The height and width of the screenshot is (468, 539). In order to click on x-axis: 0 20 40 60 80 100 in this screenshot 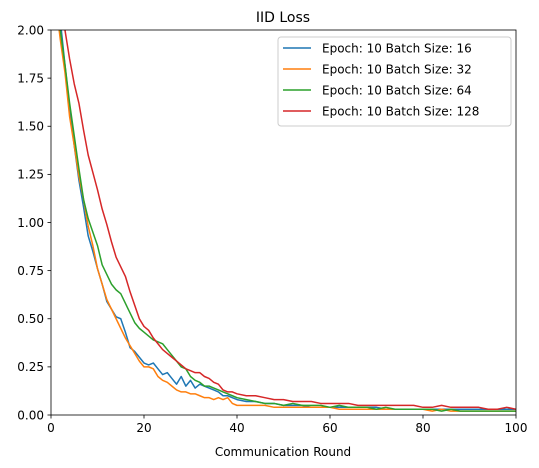, I will do `click(287, 425)`.